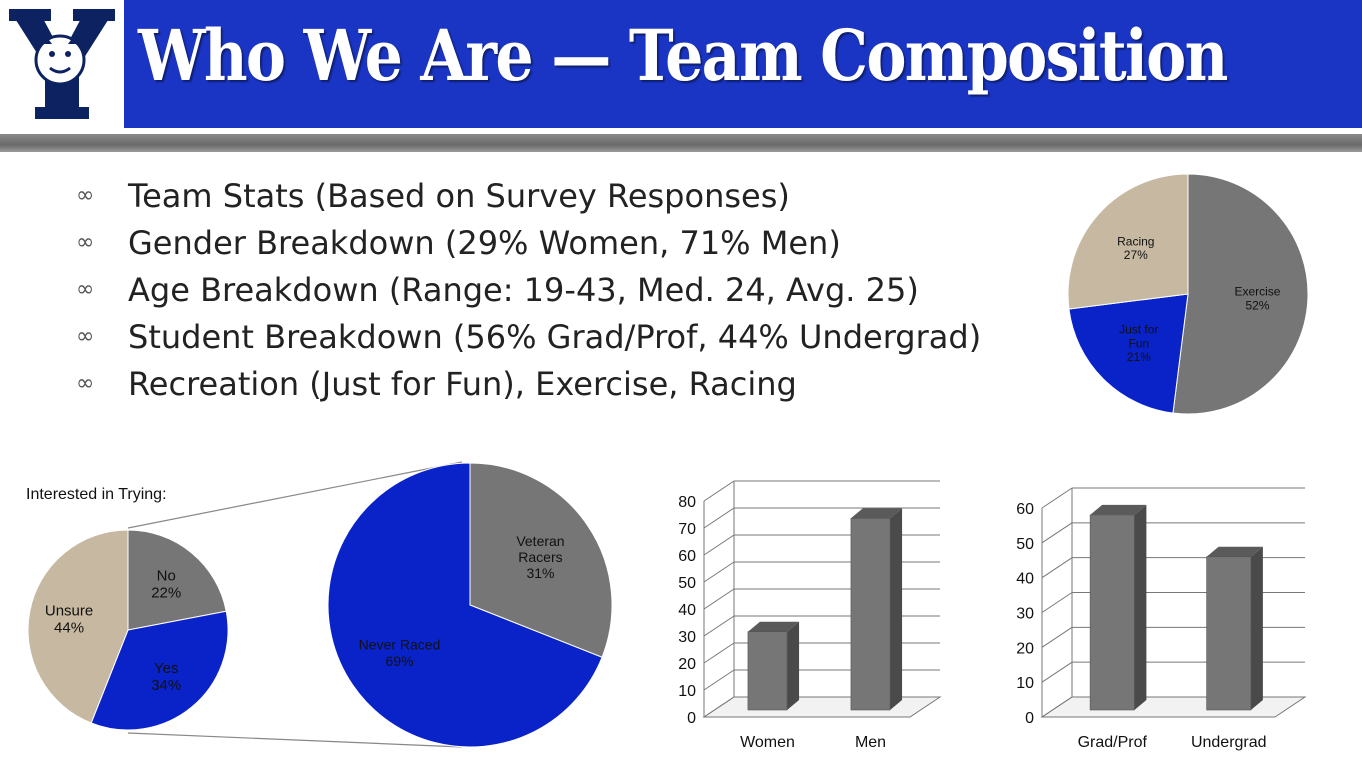 The width and height of the screenshot is (1362, 768). Describe the element at coordinates (459, 195) in the screenshot. I see `bullet-text: Team Stats (Based on Survey Responses)` at that location.